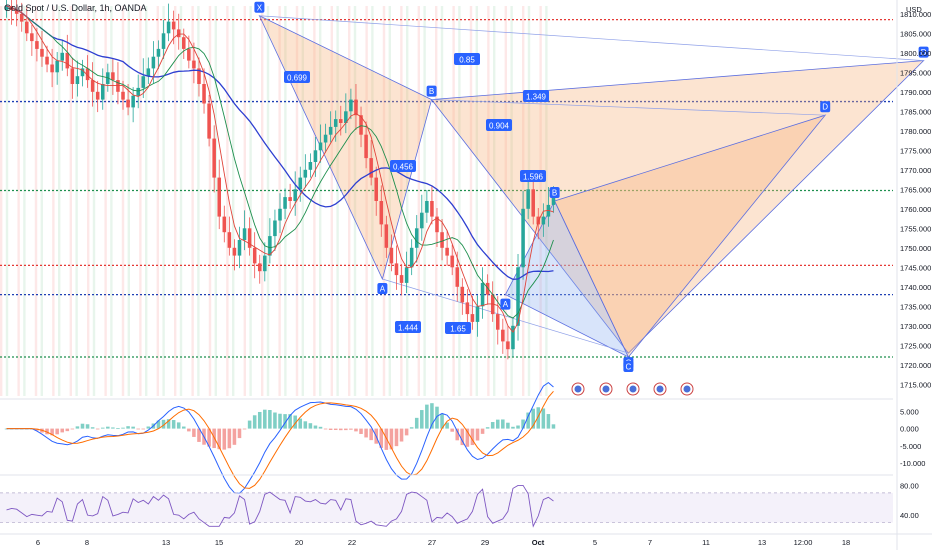 The image size is (932, 550). Describe the element at coordinates (467, 60) in the screenshot. I see `ratio-label: 0.85` at that location.